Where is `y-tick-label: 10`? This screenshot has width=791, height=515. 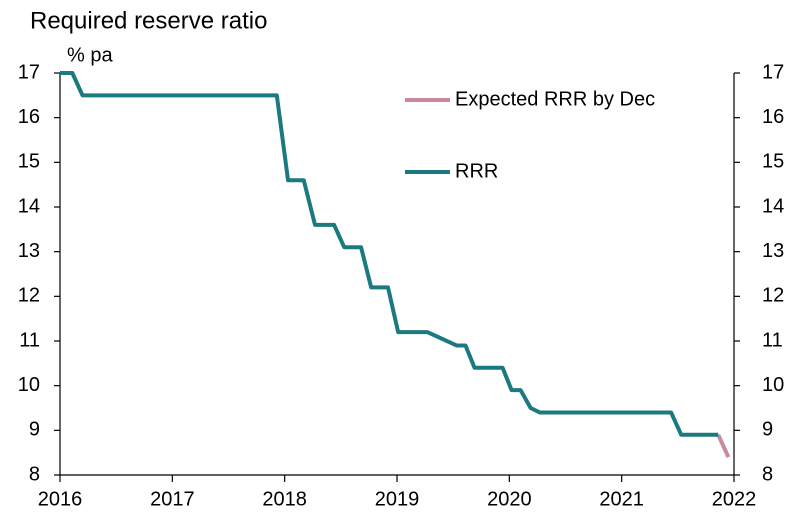
y-tick-label: 10 is located at coordinates (29, 385).